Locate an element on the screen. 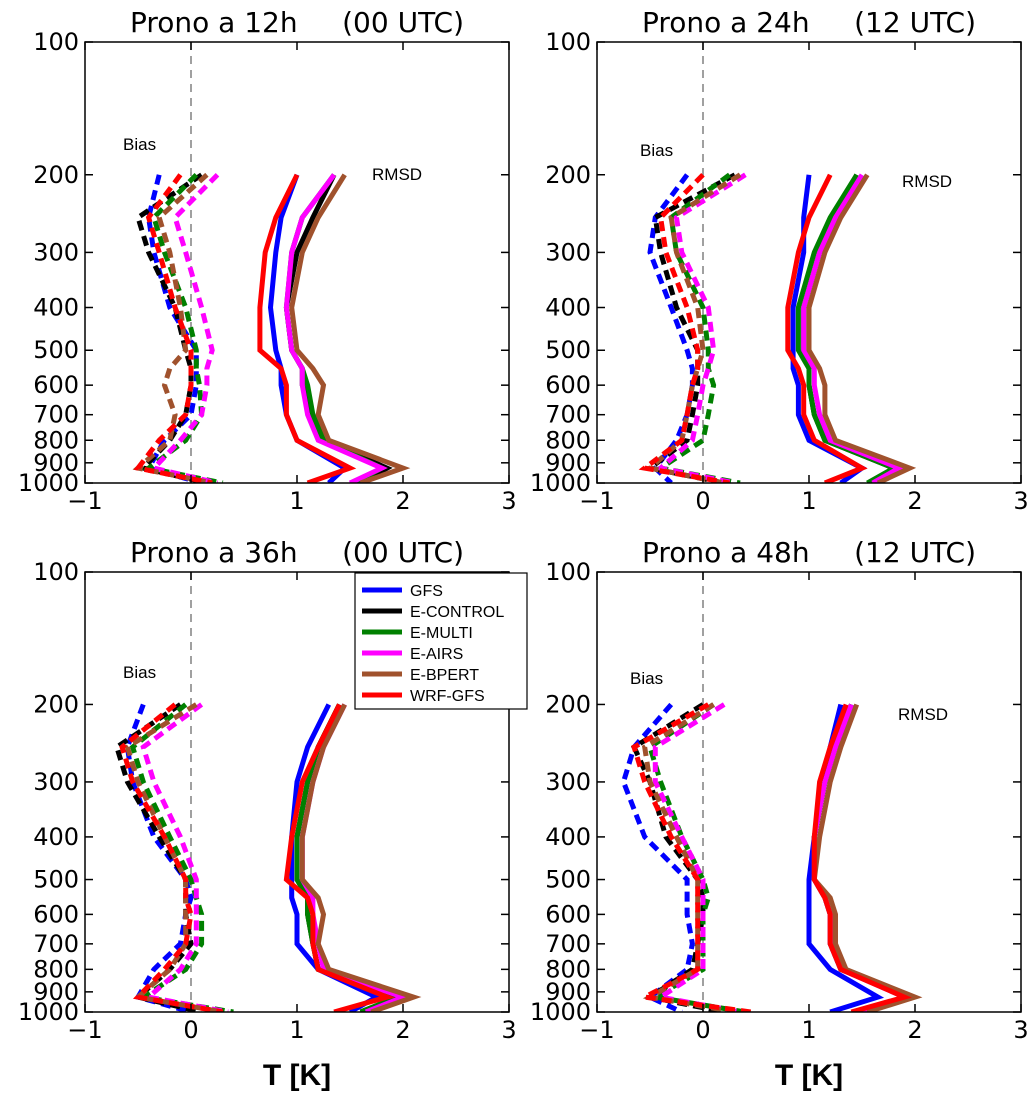  legend-item: E-AIRS is located at coordinates (412, 654).